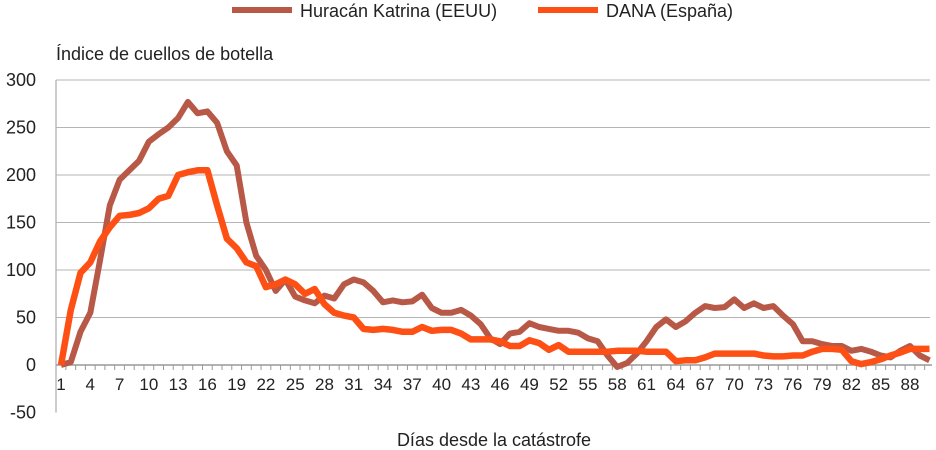  I want to click on x-tick-label: 46, so click(500, 384).